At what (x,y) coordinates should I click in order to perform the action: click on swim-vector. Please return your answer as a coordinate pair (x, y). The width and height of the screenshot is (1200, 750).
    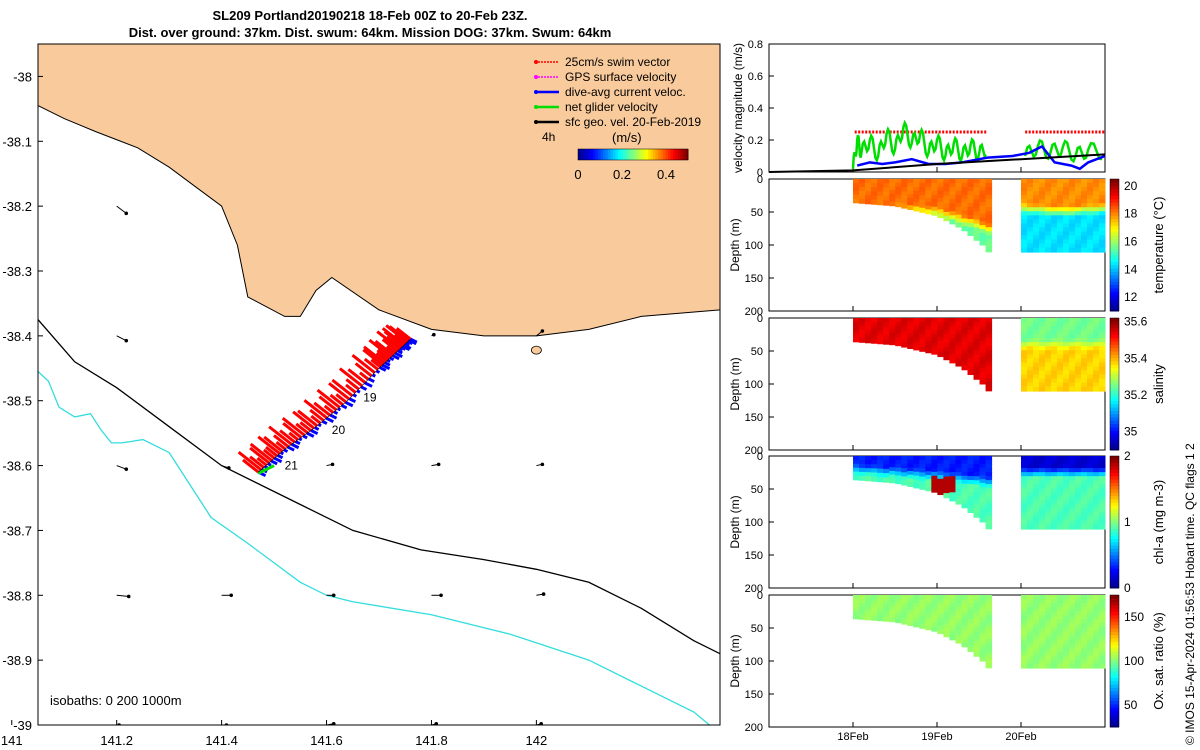
    Looking at the image, I should click on (287, 436).